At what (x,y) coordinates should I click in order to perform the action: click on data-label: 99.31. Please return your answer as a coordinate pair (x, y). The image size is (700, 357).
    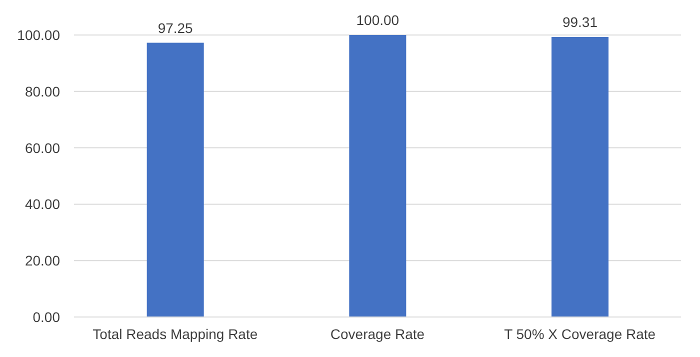
    Looking at the image, I should click on (580, 22).